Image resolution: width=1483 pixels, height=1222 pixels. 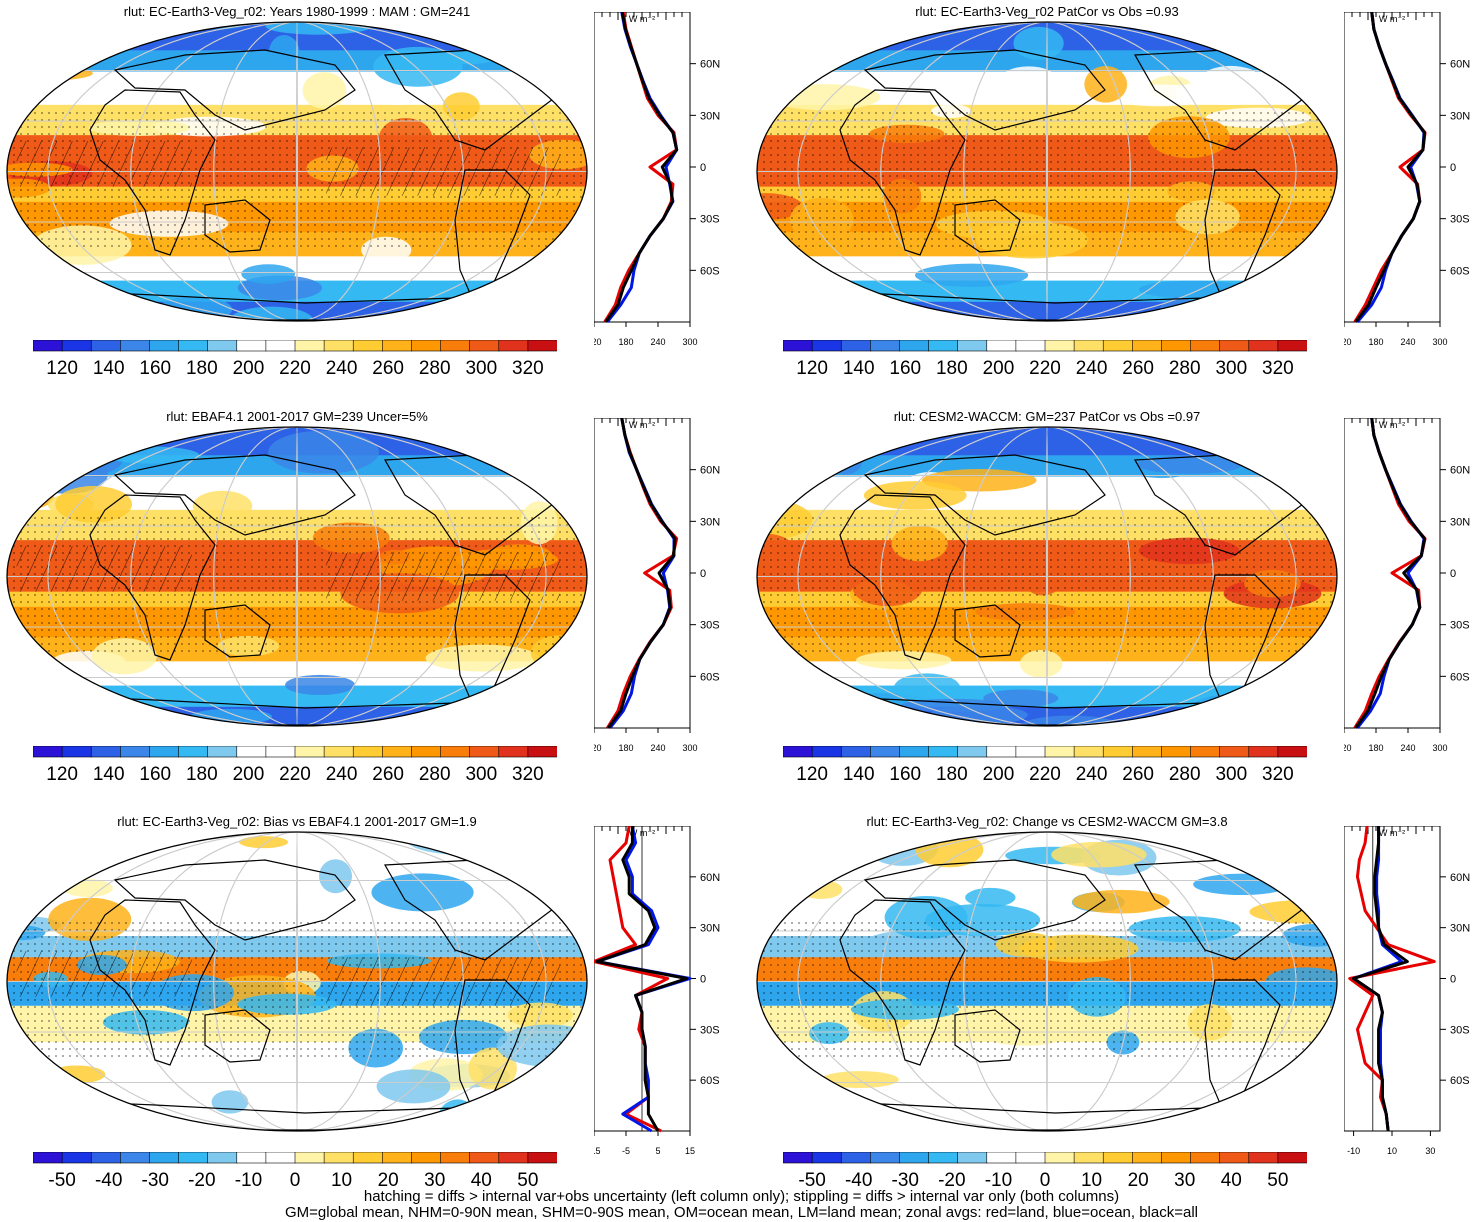 I want to click on world-map, so click(x=1047, y=981).